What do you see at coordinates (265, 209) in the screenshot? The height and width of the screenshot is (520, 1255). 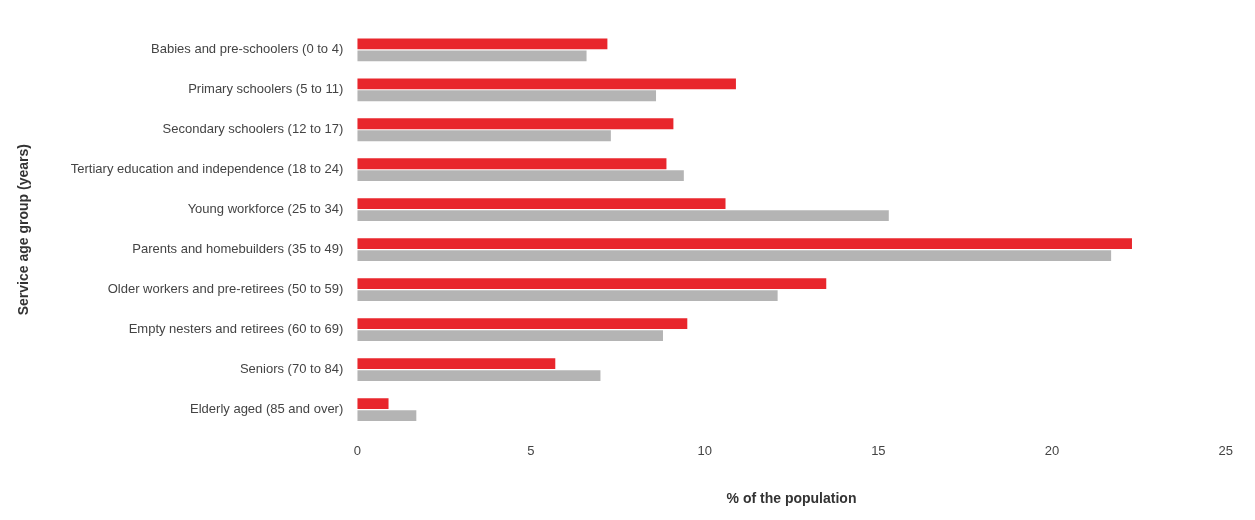 I see `y-tick-label: Young workforce (25 to 34)` at bounding box center [265, 209].